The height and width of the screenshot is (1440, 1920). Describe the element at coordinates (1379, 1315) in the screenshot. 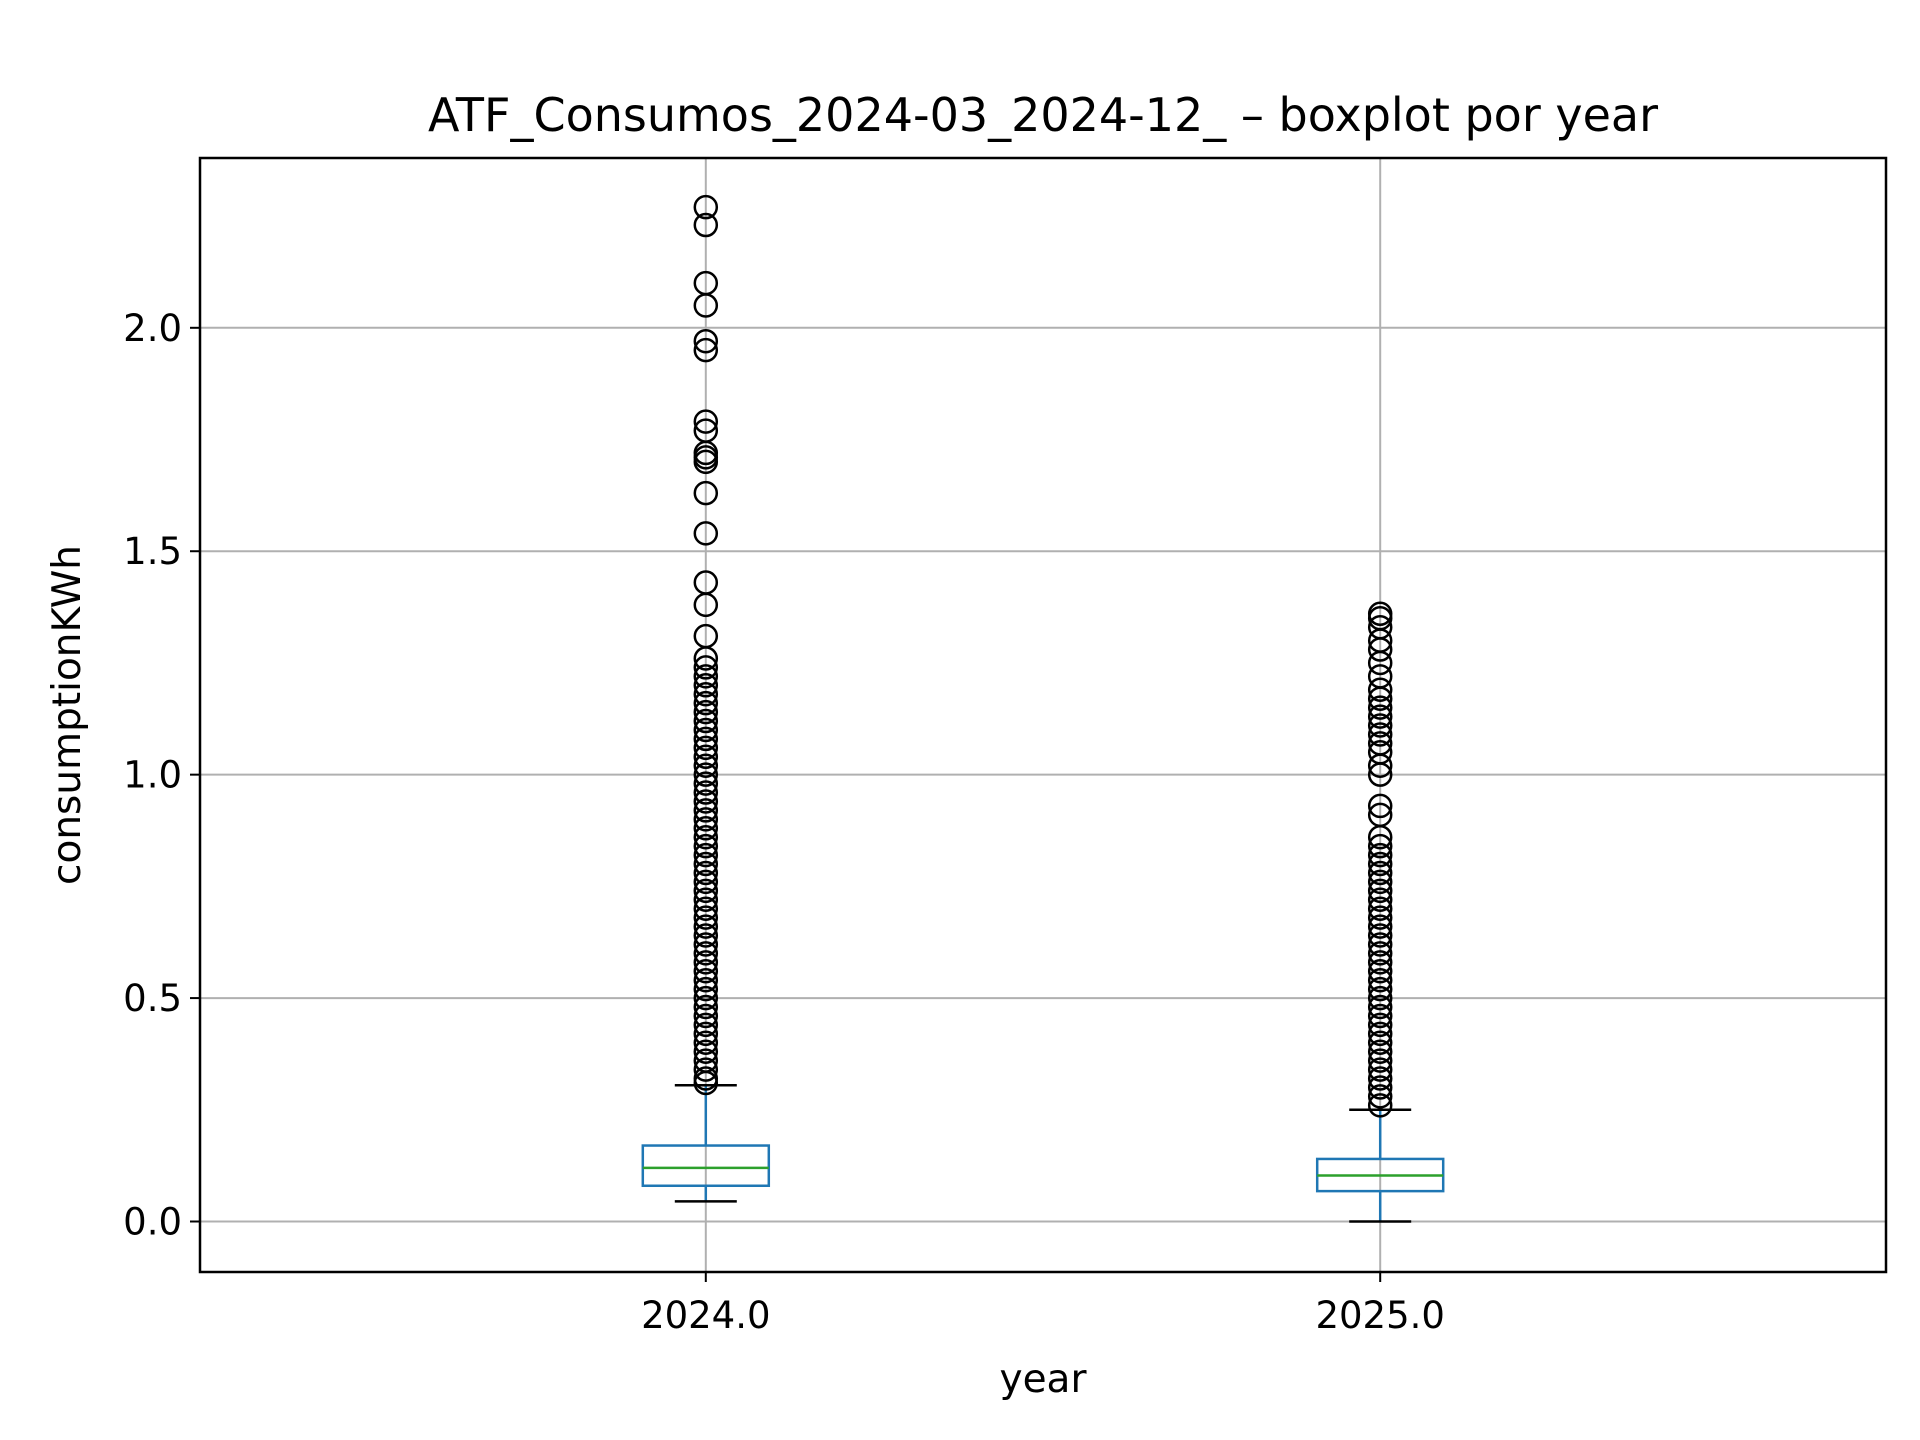

I see `x-tick-label: 2025.0` at that location.